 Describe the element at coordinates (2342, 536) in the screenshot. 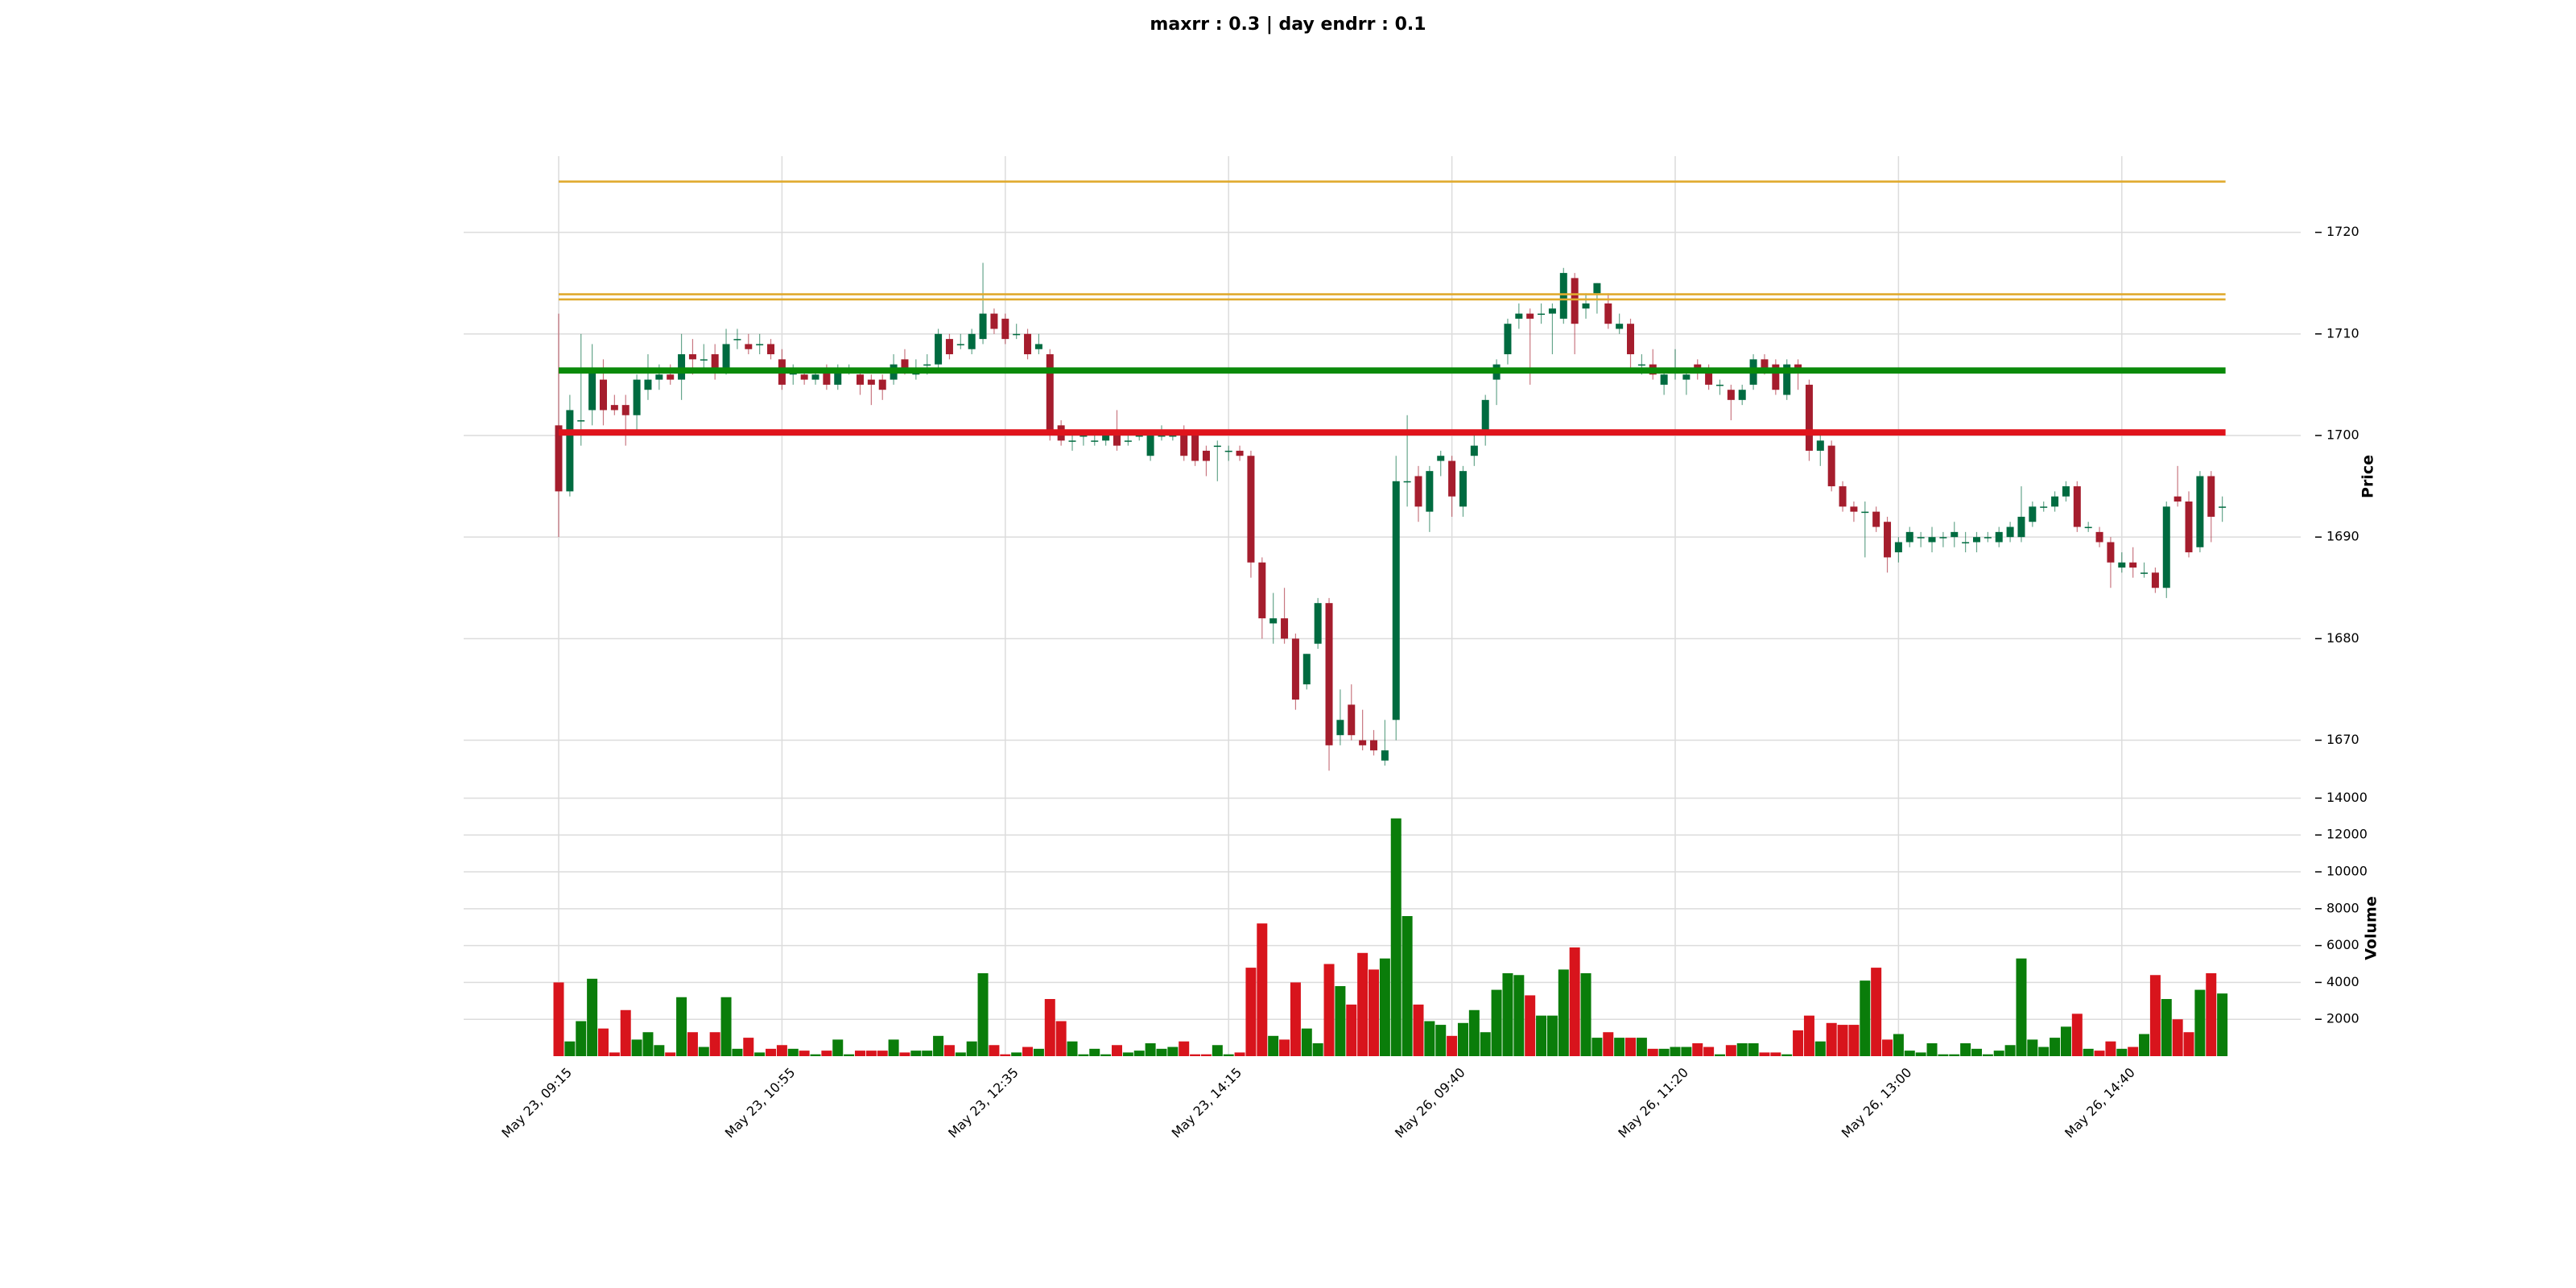

I see `y-tick-label: 1690` at that location.